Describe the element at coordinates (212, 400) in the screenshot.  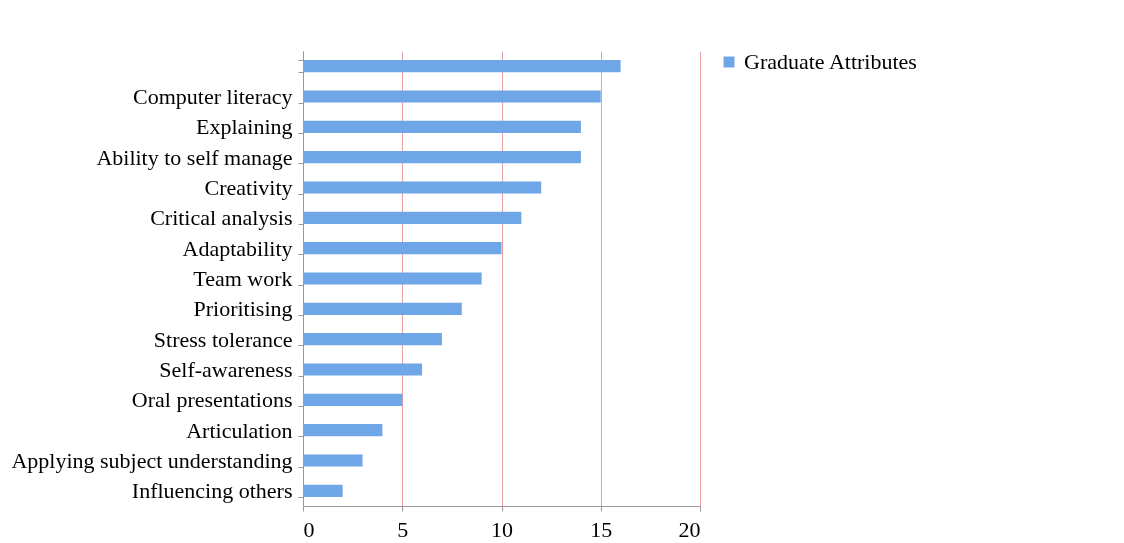
I see `y-tick-label: Oral presentations` at that location.